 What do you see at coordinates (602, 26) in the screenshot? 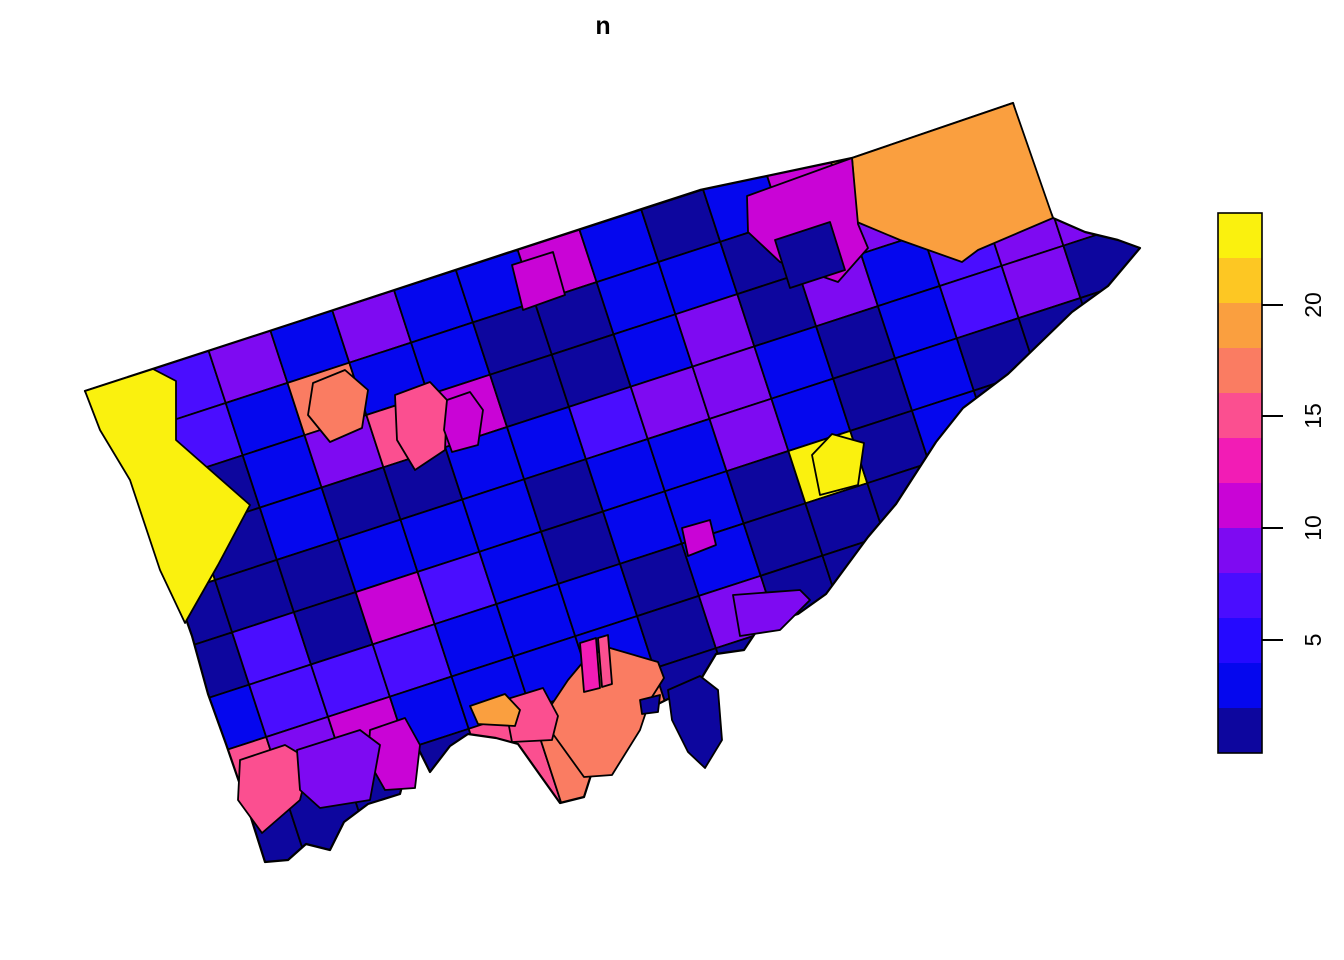
I see `chart-title: n` at bounding box center [602, 26].